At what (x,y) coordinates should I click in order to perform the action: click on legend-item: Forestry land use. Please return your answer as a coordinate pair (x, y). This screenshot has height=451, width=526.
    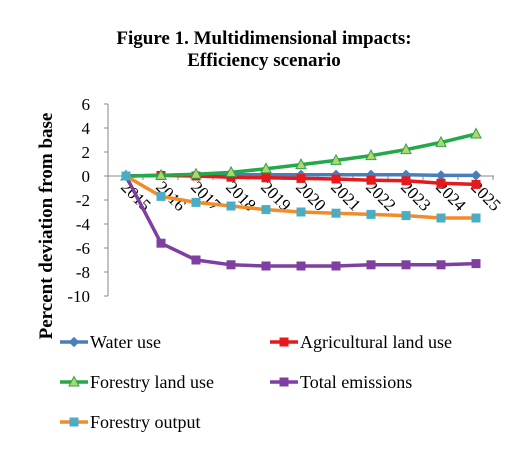
    Looking at the image, I should click on (137, 382).